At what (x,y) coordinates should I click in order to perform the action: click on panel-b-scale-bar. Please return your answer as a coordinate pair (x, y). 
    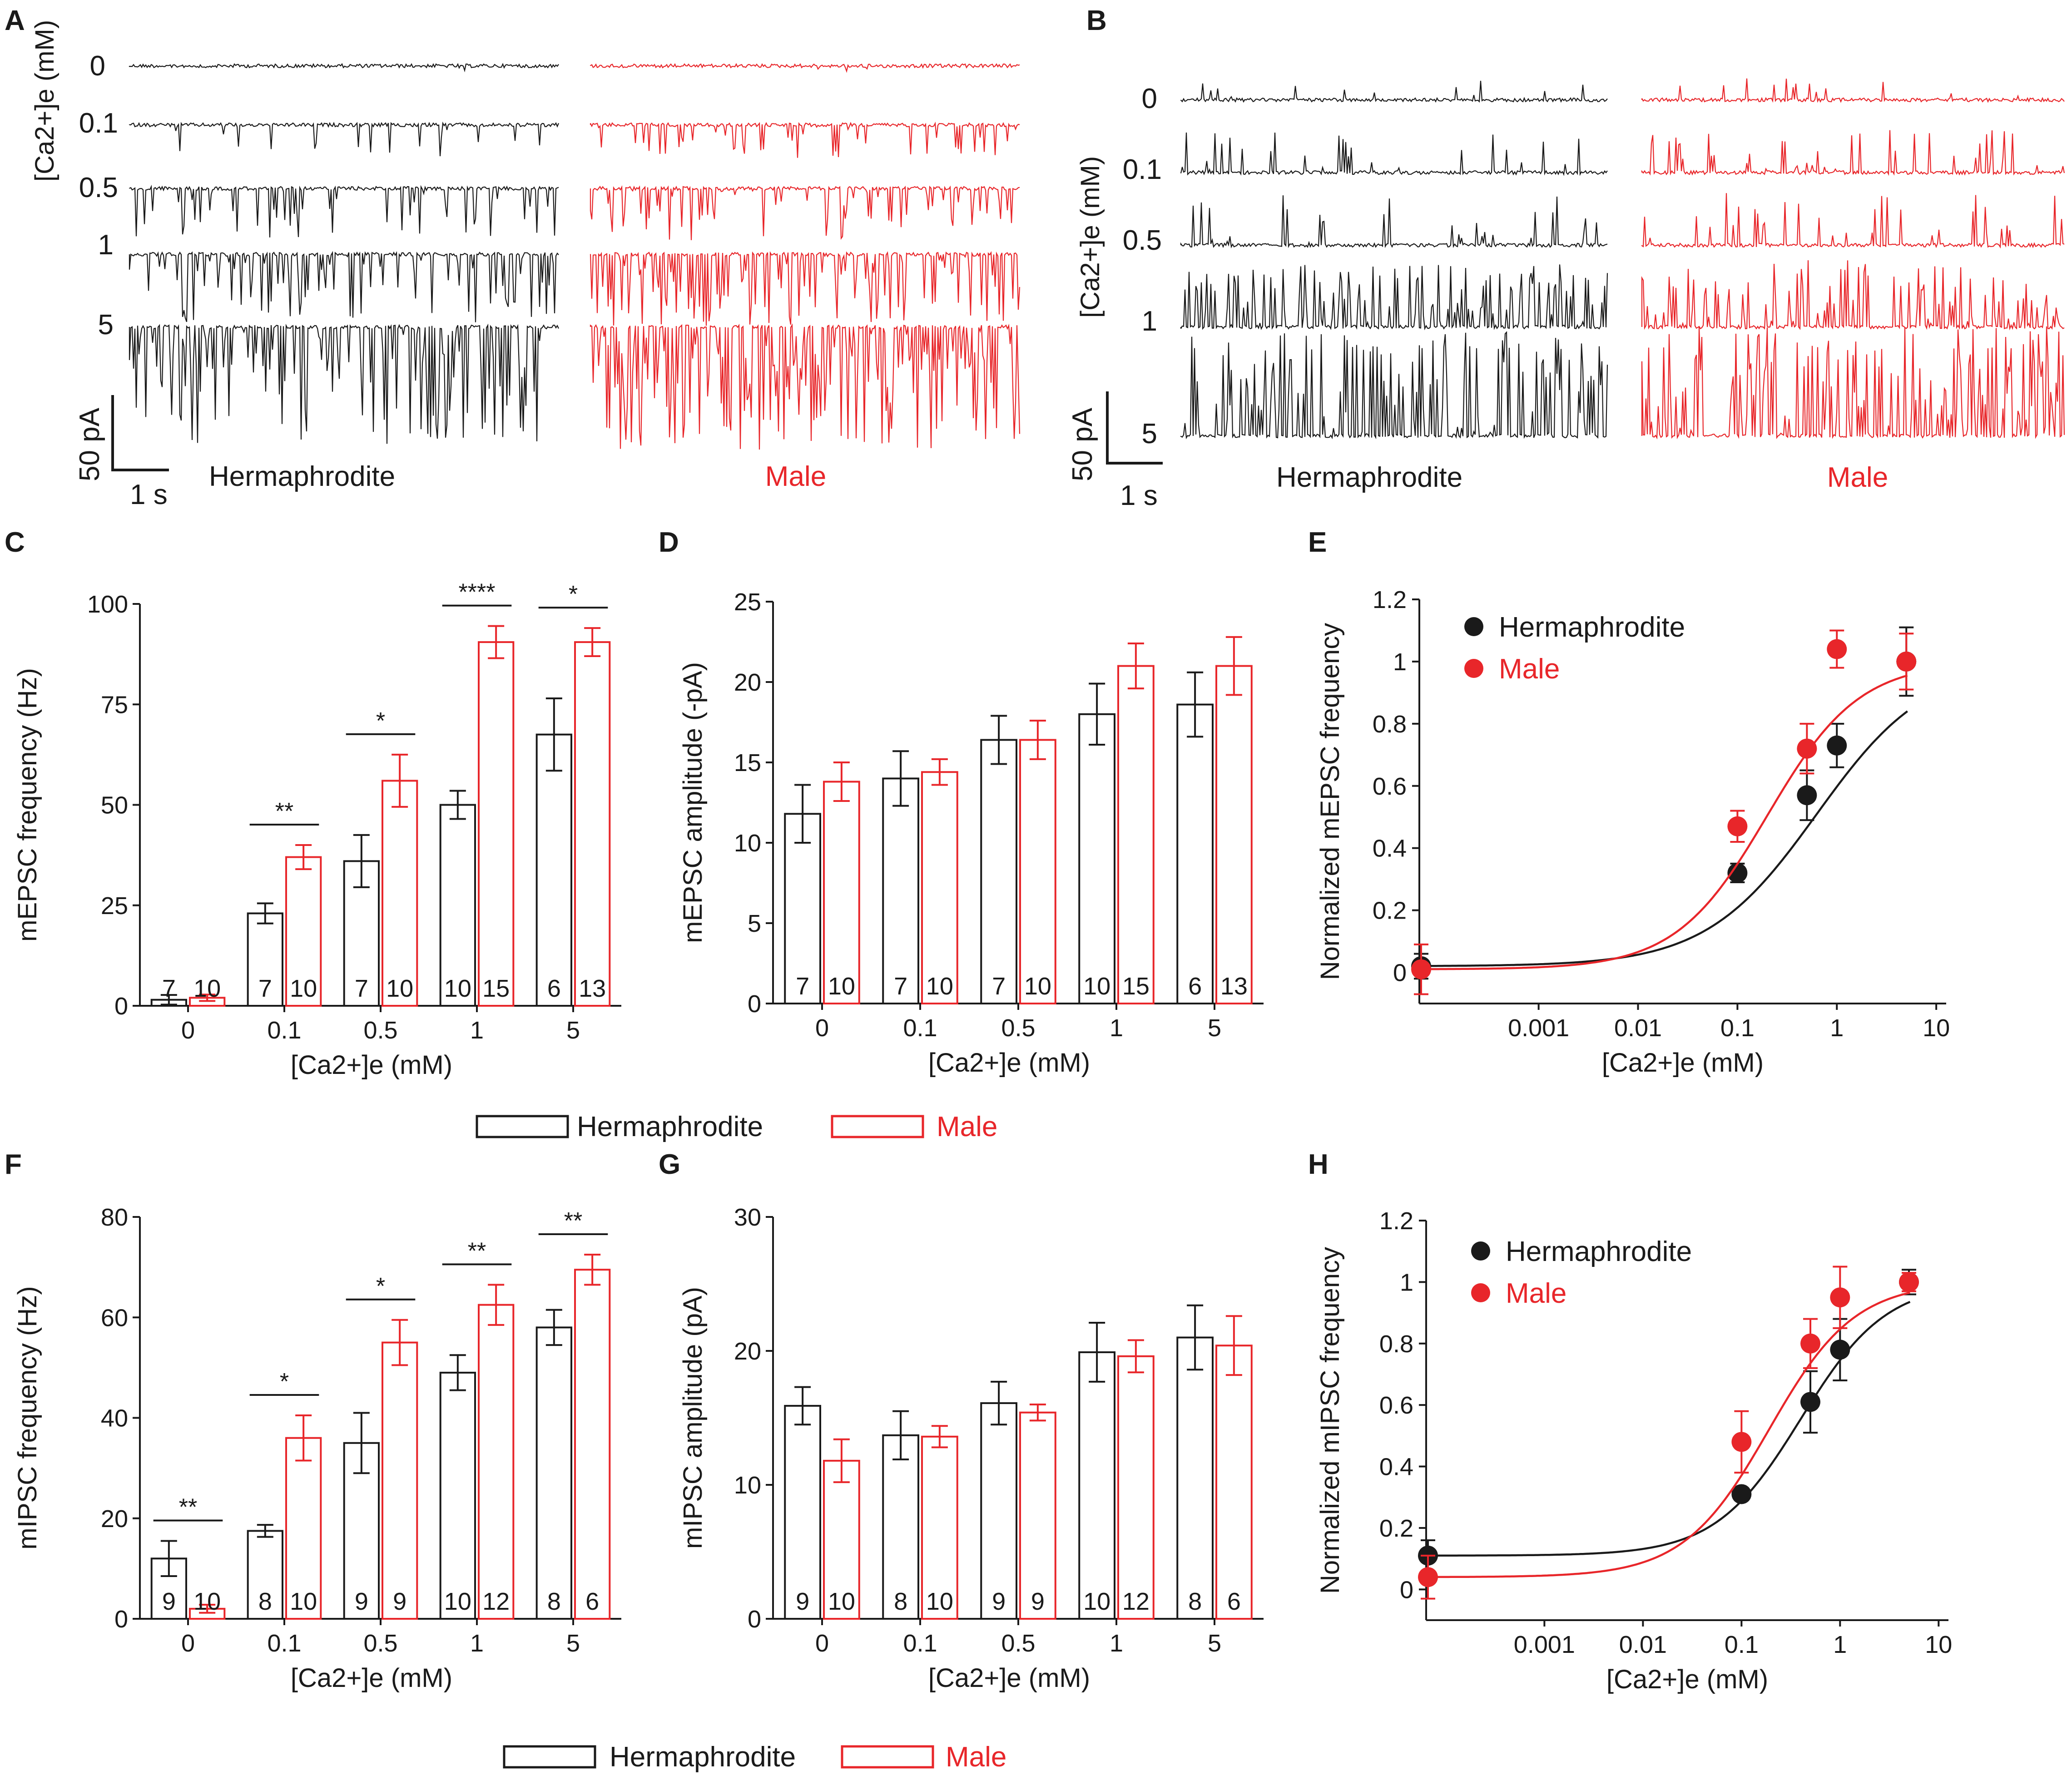
    Looking at the image, I should click on (1134, 428).